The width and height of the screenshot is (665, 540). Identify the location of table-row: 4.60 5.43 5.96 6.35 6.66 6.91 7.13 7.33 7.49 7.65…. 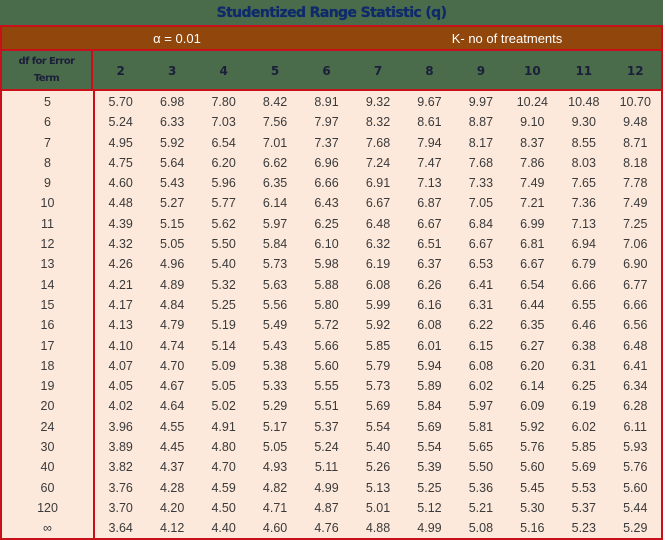
(378, 183).